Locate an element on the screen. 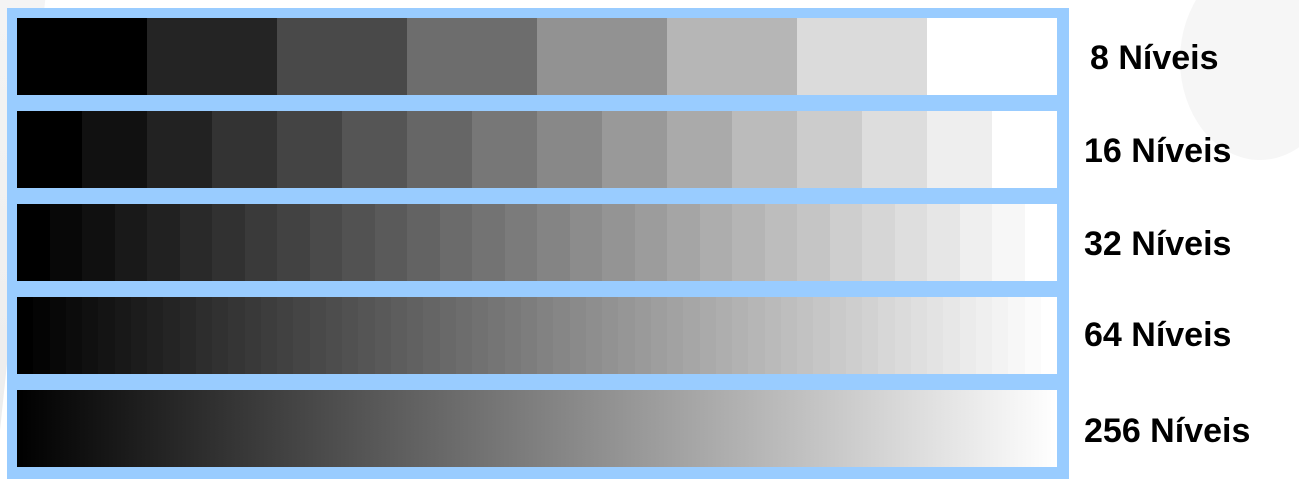  label-8-levels: 8 Níveis is located at coordinates (1154, 58).